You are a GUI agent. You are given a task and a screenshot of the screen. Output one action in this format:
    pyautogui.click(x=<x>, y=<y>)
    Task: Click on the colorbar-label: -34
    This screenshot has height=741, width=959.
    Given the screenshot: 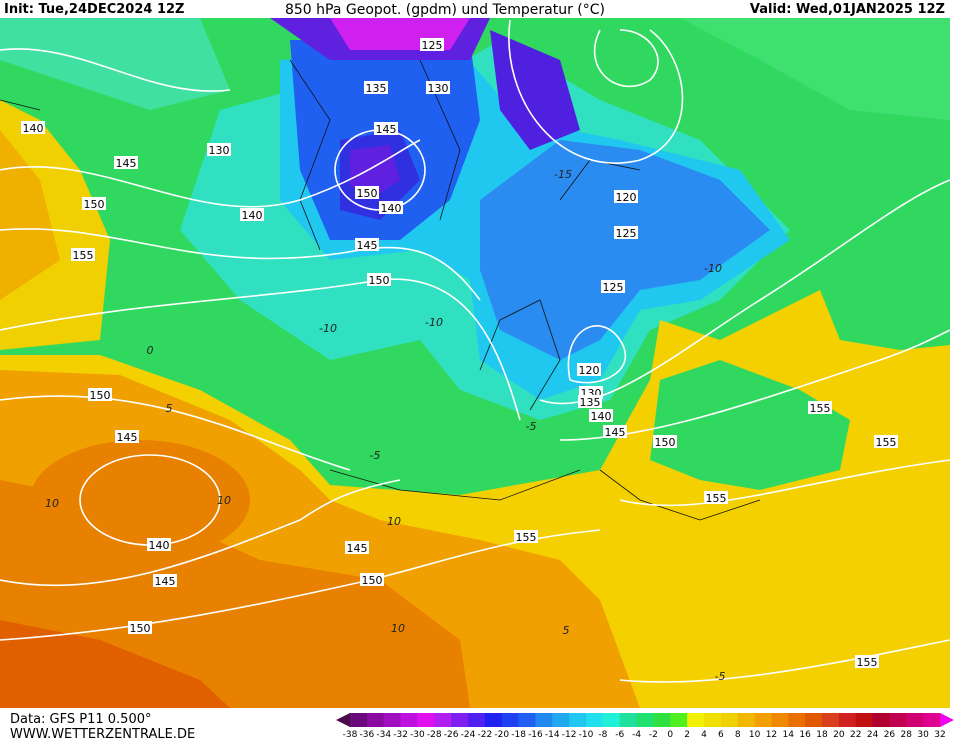 What is the action you would take?
    pyautogui.click(x=383, y=735)
    